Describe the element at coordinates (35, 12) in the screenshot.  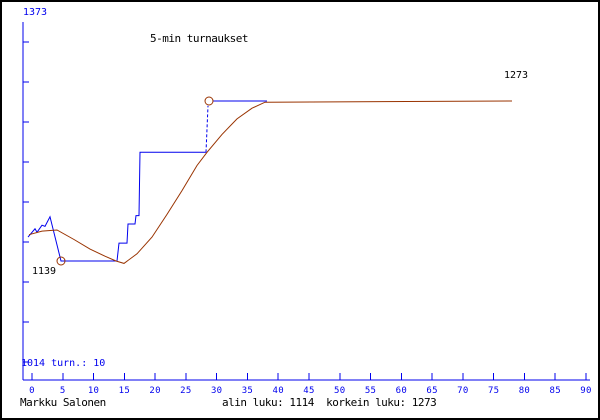
I see `y-axis-max-label: 1373` at that location.